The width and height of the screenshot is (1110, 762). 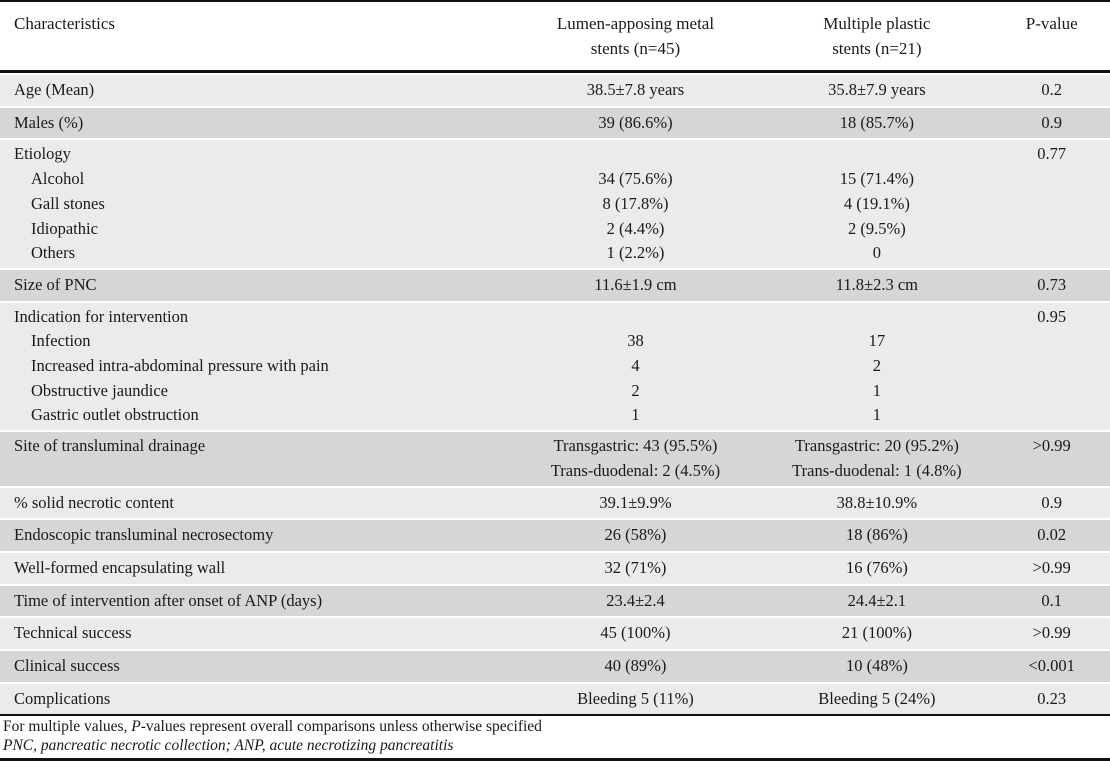 What do you see at coordinates (255, 699) in the screenshot?
I see `cell-characteristic: Complications` at bounding box center [255, 699].